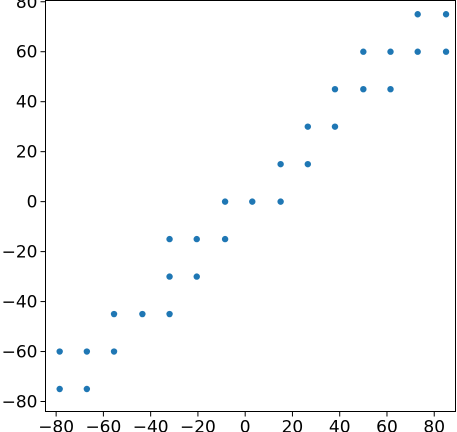 The width and height of the screenshot is (457, 432). I want to click on x-tick-label: −20, so click(198, 425).